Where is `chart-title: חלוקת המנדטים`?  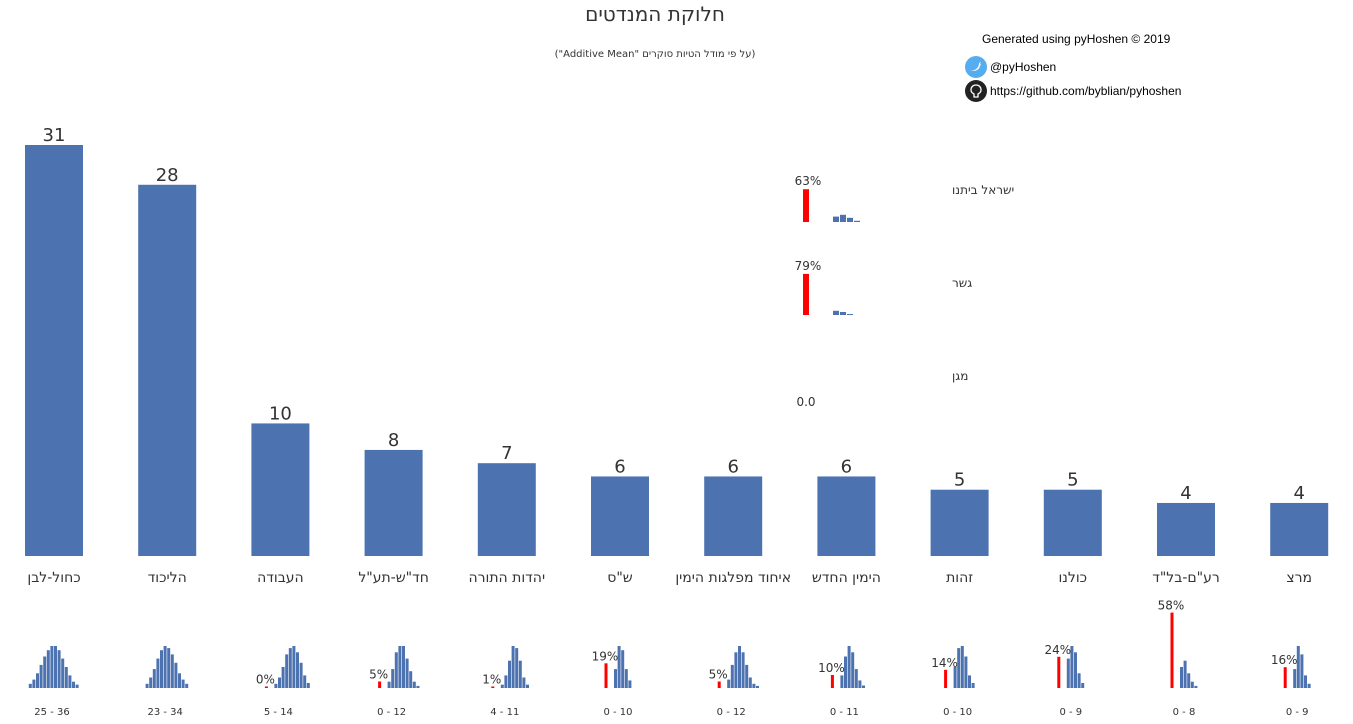 chart-title: חלוקת המנדטים is located at coordinates (655, 14).